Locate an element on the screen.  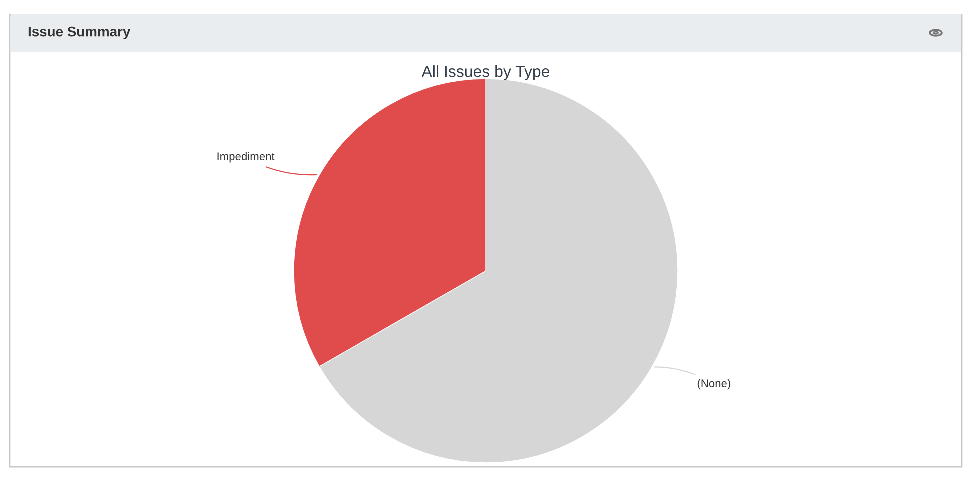
chart-subtitle: All Issues by Type is located at coordinates (486, 73).